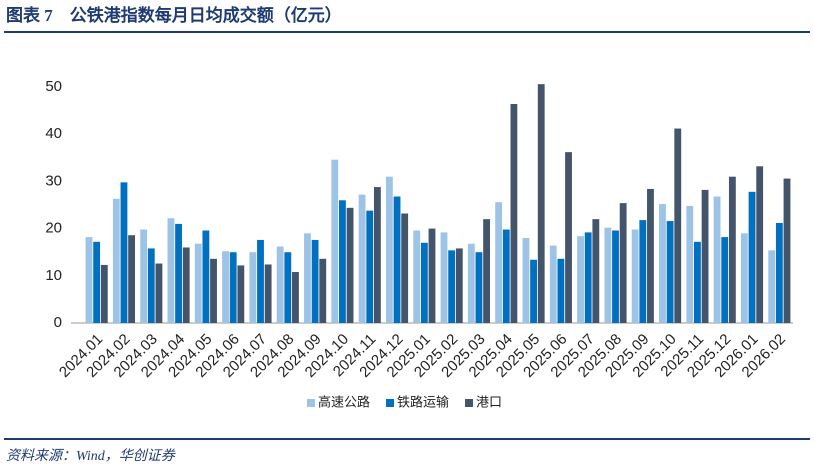 The height and width of the screenshot is (471, 814). What do you see at coordinates (53, 86) in the screenshot?
I see `y-tick-label: 50` at bounding box center [53, 86].